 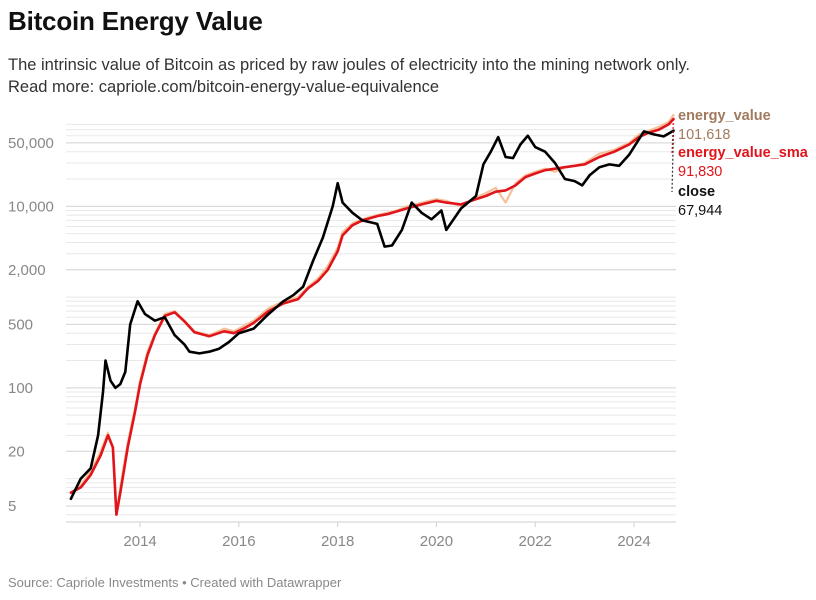 I want to click on end-label-value: 67,944, so click(x=700, y=211).